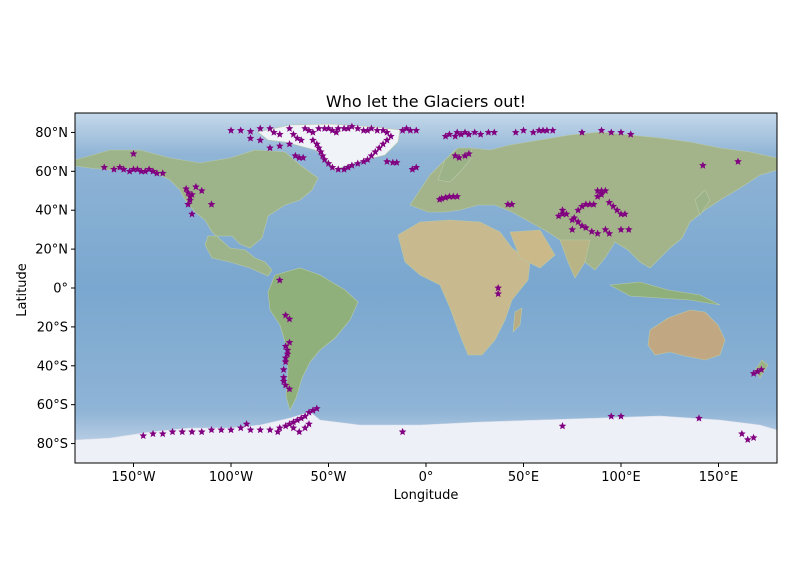 Image resolution: width=792 pixels, height=576 pixels. What do you see at coordinates (313, 339) in the screenshot?
I see `south-america-land` at bounding box center [313, 339].